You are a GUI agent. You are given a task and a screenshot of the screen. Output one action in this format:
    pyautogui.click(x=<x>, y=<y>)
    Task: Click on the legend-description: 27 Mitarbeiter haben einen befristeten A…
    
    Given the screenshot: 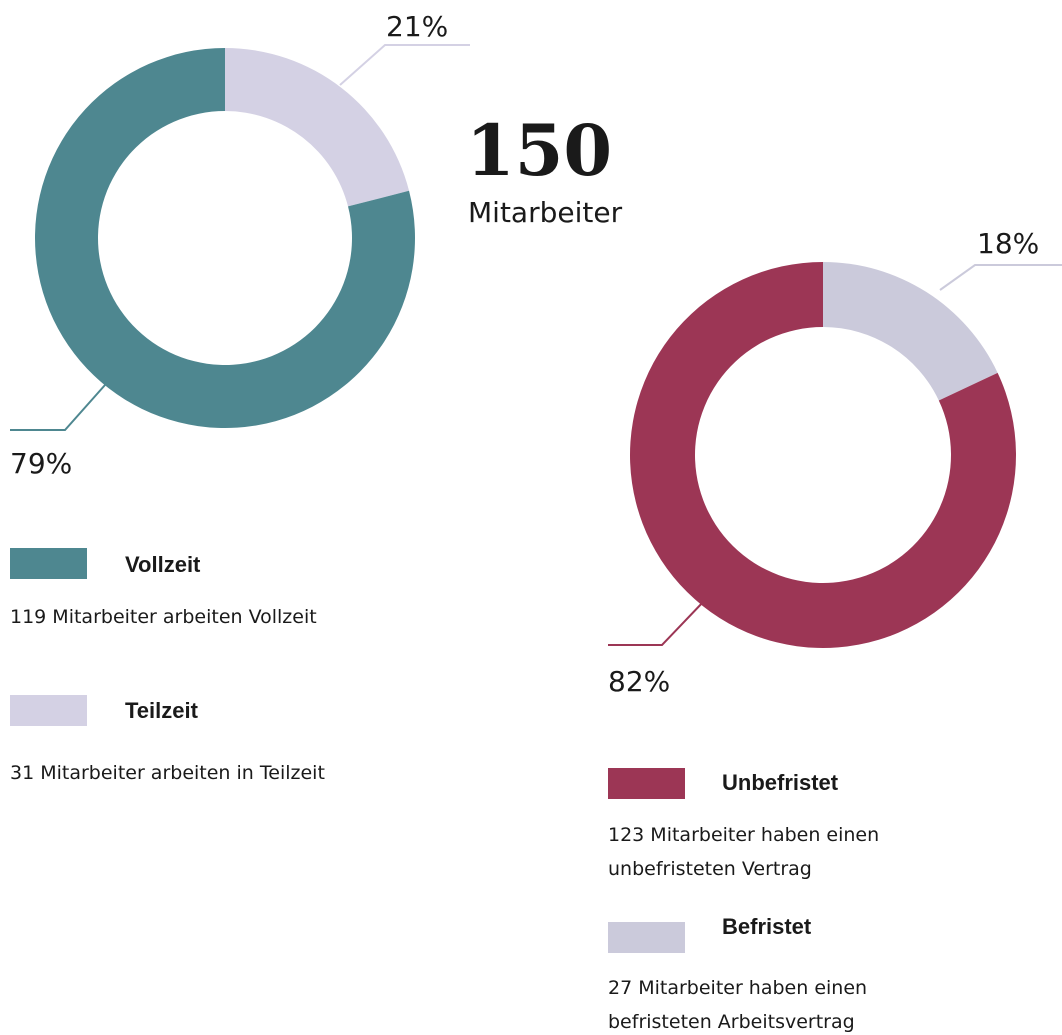 What is the action you would take?
    pyautogui.click(x=738, y=1005)
    